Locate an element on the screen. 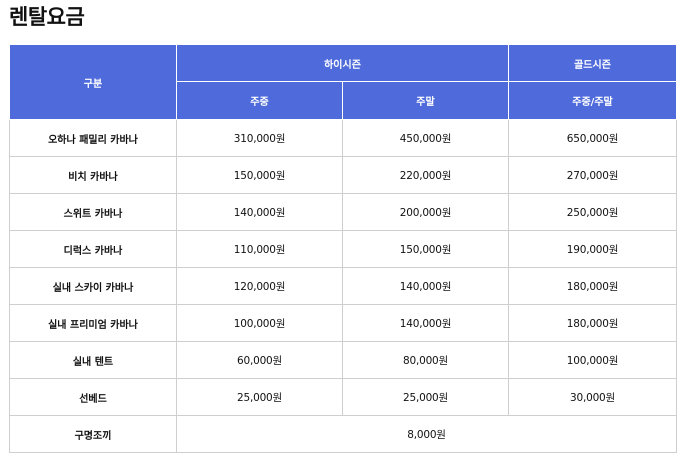 Image resolution: width=679 pixels, height=453 pixels. row-label: 스위트 카바나 is located at coordinates (93, 212).